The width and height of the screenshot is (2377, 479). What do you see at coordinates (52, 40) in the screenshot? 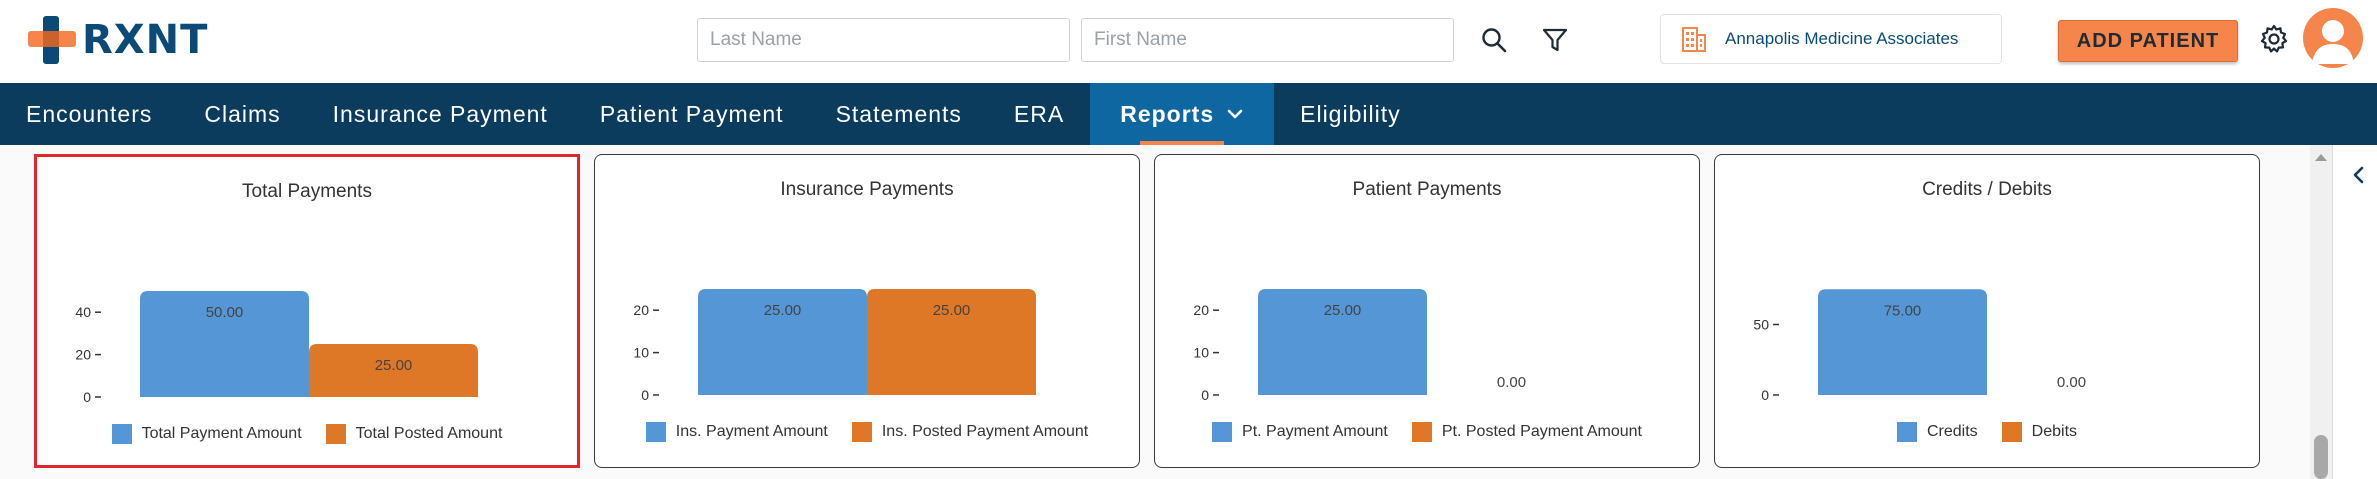
I see `medical-cross-icon` at bounding box center [52, 40].